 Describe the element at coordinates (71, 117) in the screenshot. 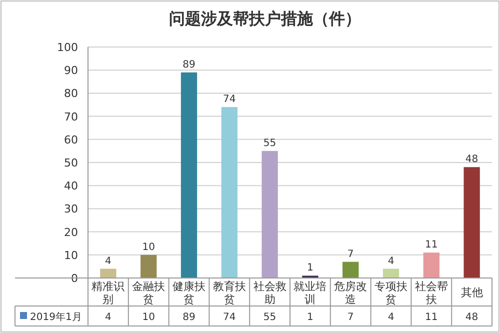

I see `y-tick-label: 70` at that location.